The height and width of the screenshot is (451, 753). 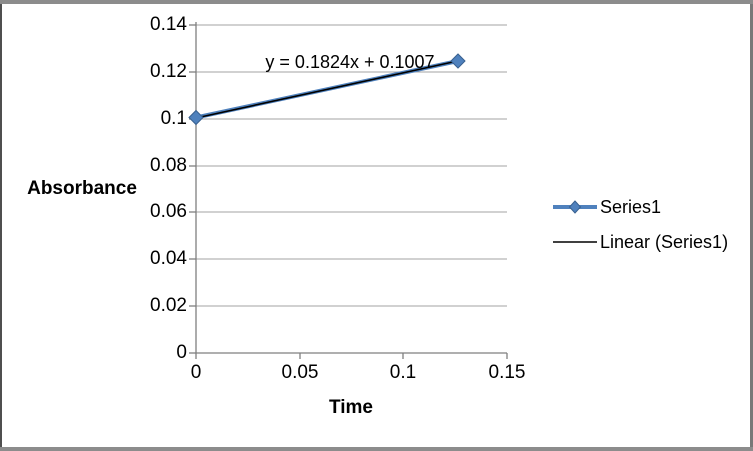 What do you see at coordinates (350, 62) in the screenshot?
I see `trendline-equation: y = 0.1824x + 0.1007` at bounding box center [350, 62].